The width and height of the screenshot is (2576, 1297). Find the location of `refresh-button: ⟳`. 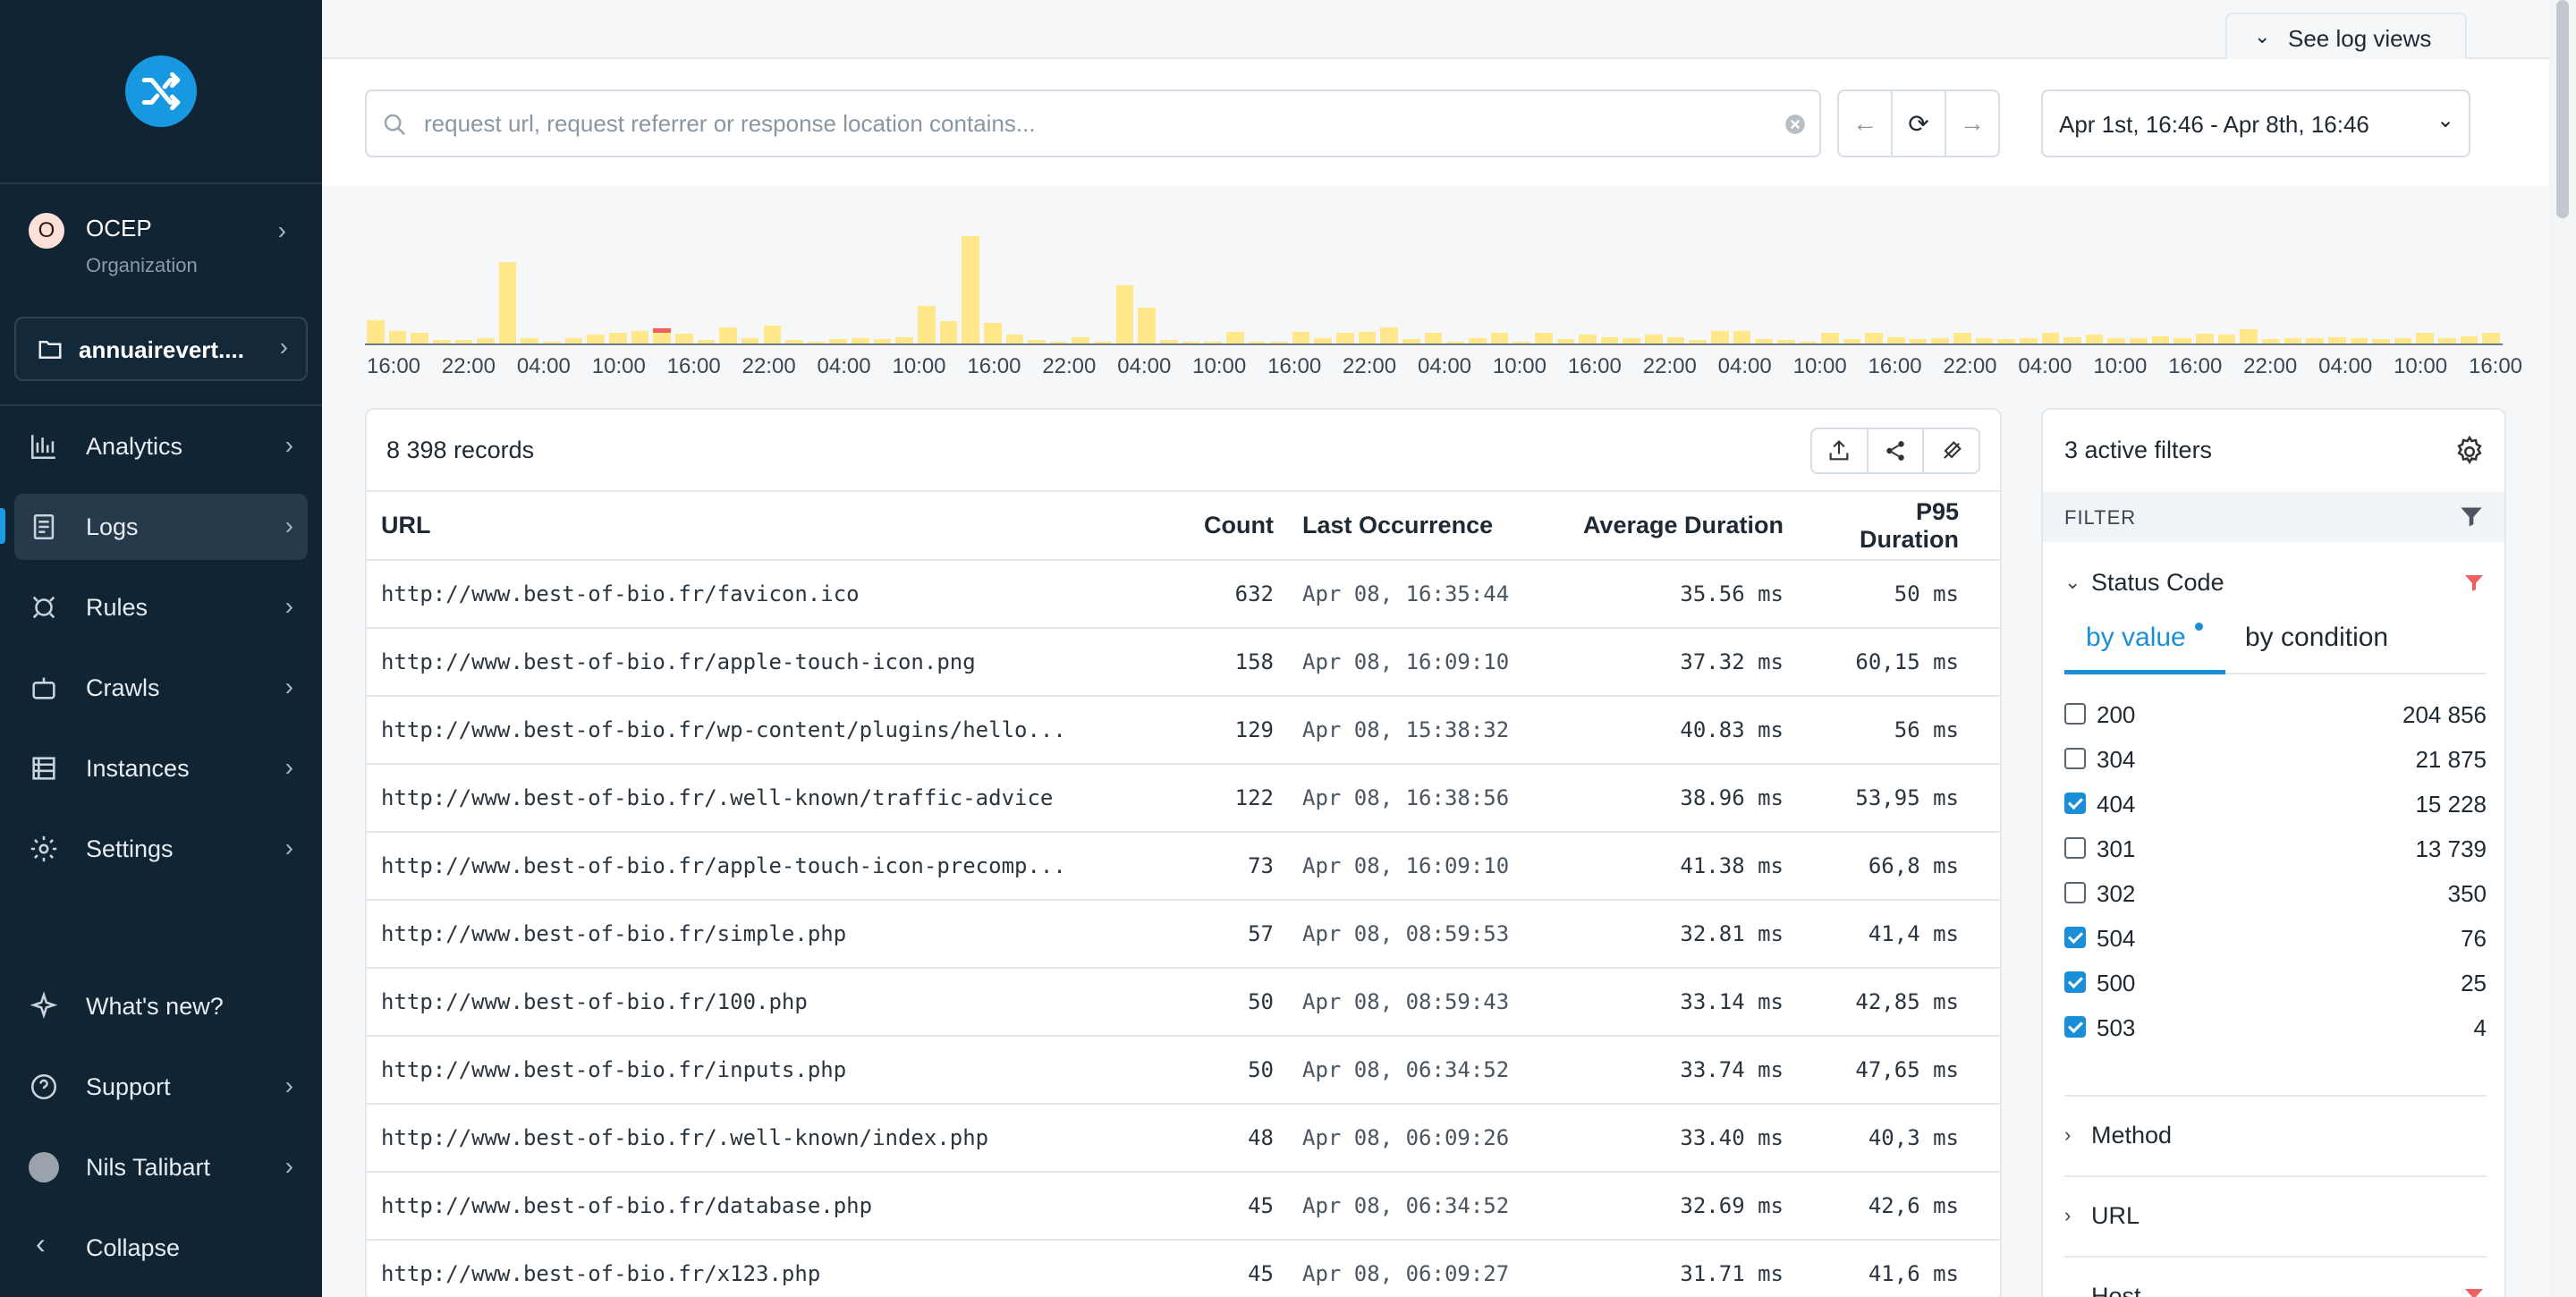

refresh-button: ⟳ is located at coordinates (1919, 124).